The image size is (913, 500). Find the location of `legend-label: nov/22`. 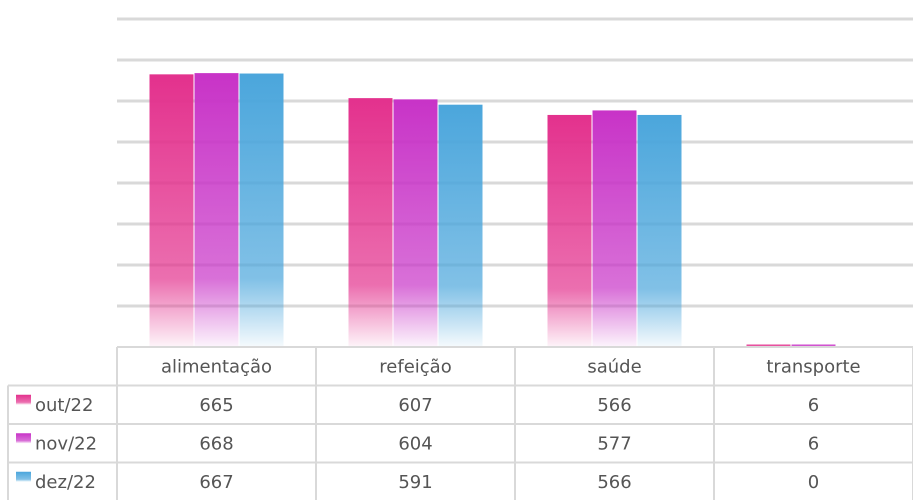

legend-label: nov/22 is located at coordinates (66, 443).